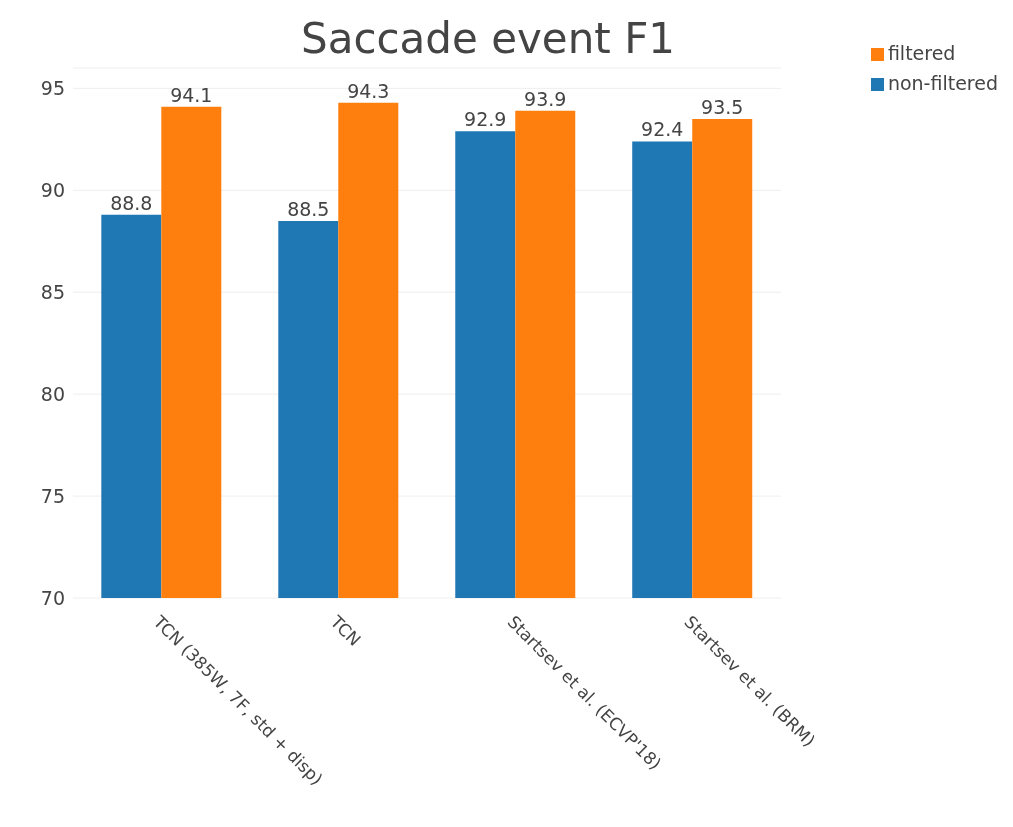 The width and height of the screenshot is (1013, 827). What do you see at coordinates (485, 119) in the screenshot?
I see `data-label: 92.9` at bounding box center [485, 119].